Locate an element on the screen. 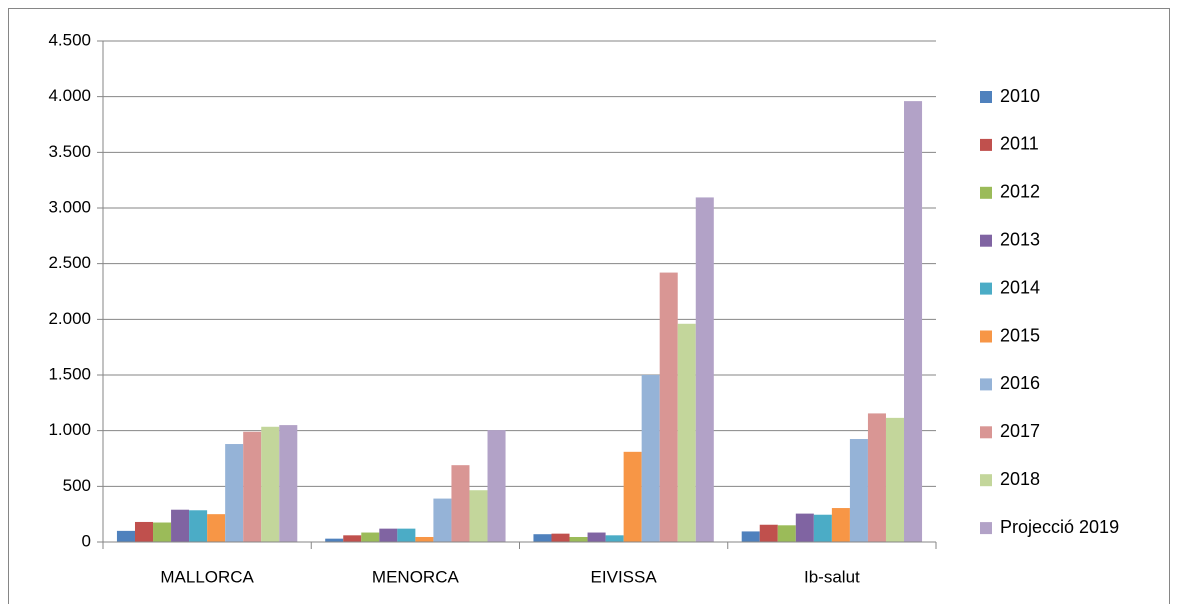  legend-label: 2014 is located at coordinates (1020, 287).